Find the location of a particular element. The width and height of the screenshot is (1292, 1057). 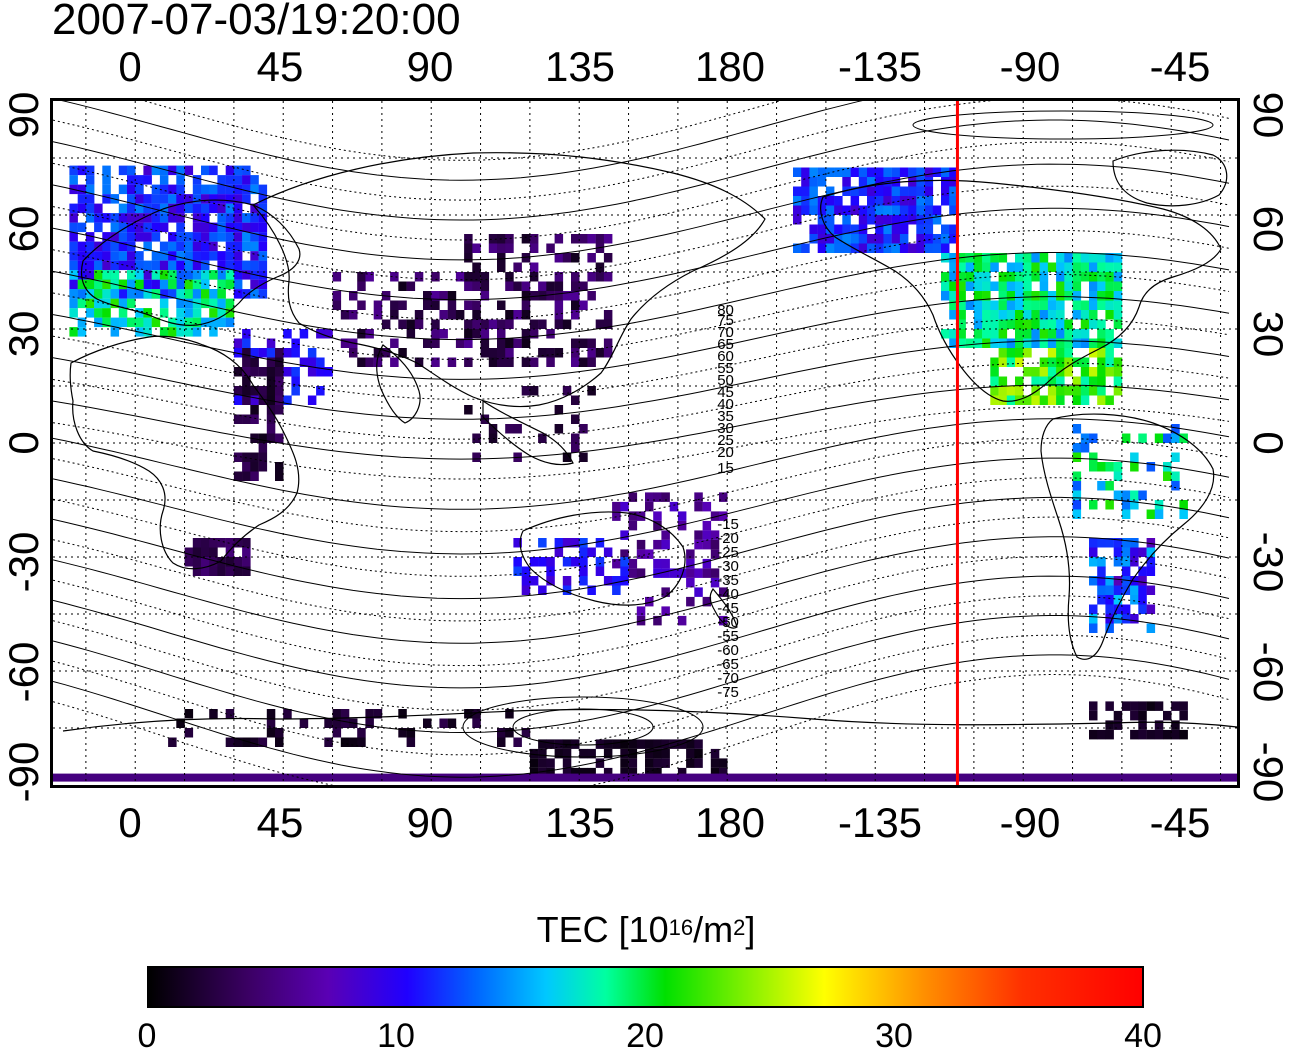

contour-label: -30 is located at coordinates (728, 566).